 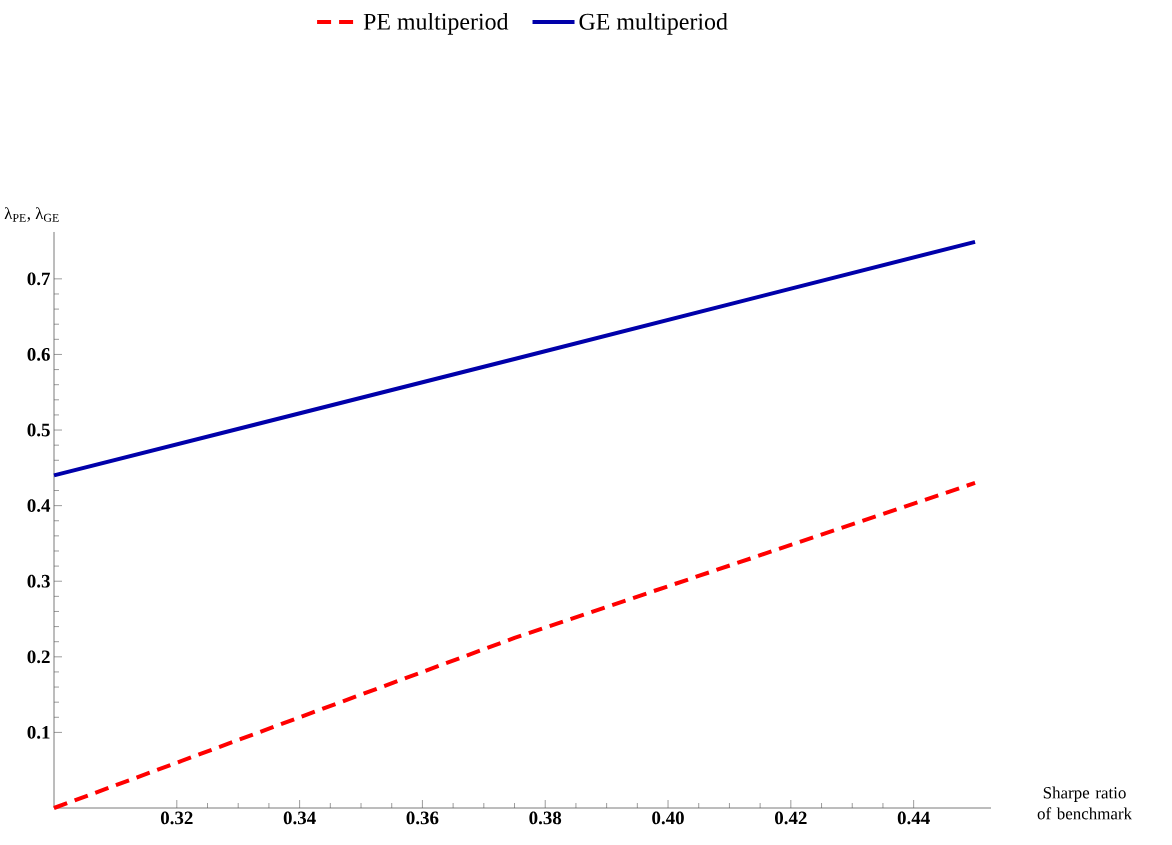 What do you see at coordinates (668, 818) in the screenshot?
I see `x-tick-label: 0.40` at bounding box center [668, 818].